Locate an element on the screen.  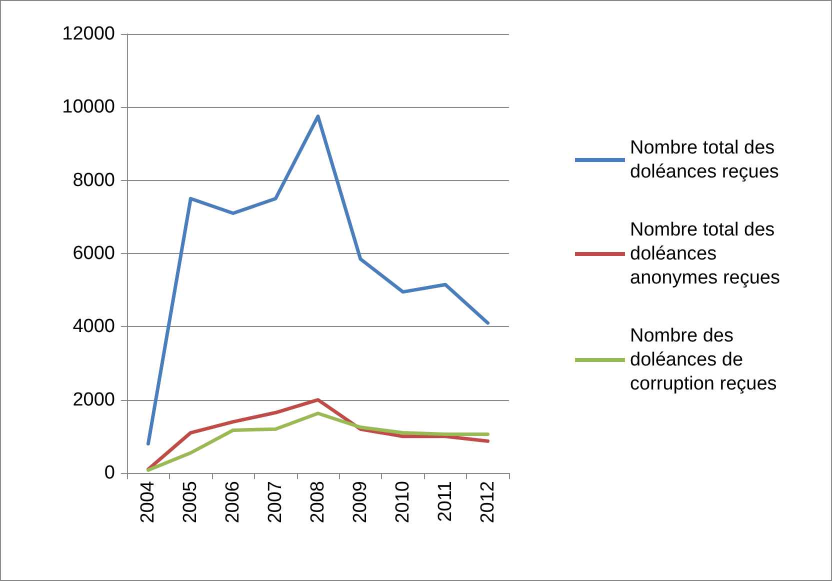
x-tick-label: 2009 is located at coordinates (360, 502).